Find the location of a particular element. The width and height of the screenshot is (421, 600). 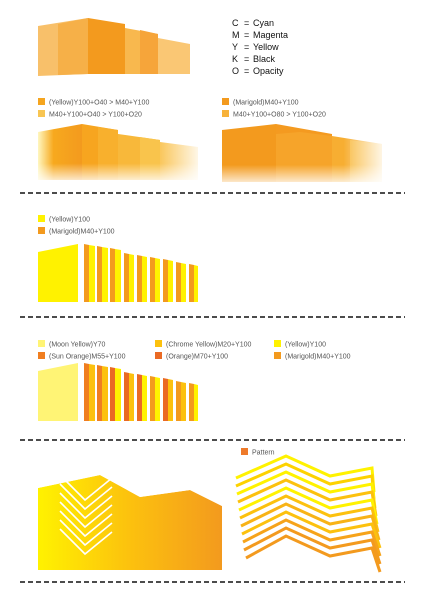

legend-code-c: C is located at coordinates (235, 23).